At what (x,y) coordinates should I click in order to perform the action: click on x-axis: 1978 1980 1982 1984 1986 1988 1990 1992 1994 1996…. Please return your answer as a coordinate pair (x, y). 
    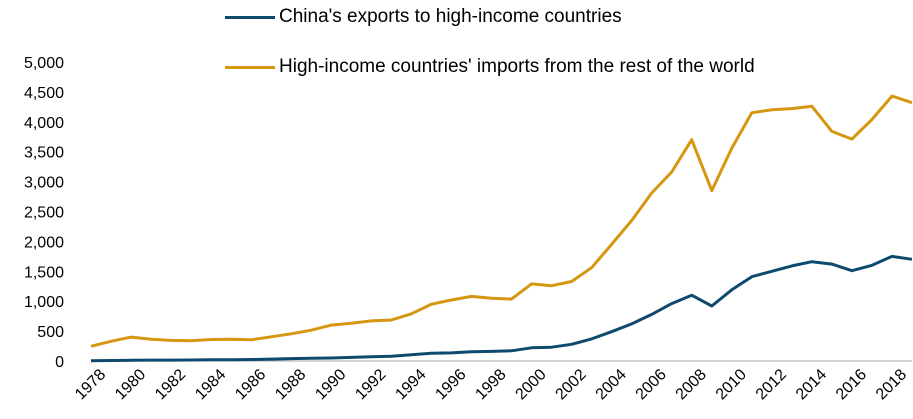
    Looking at the image, I should click on (492, 381).